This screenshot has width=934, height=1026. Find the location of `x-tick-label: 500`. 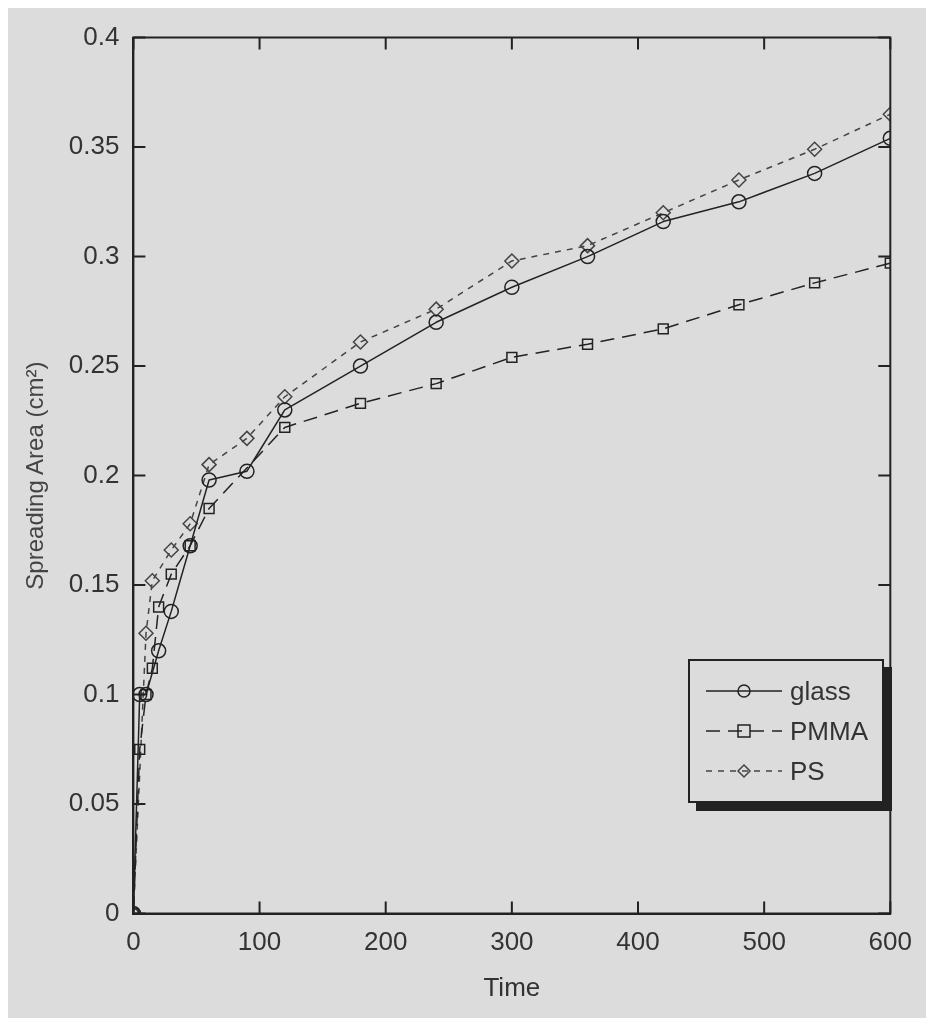

x-tick-label: 500 is located at coordinates (764, 941).